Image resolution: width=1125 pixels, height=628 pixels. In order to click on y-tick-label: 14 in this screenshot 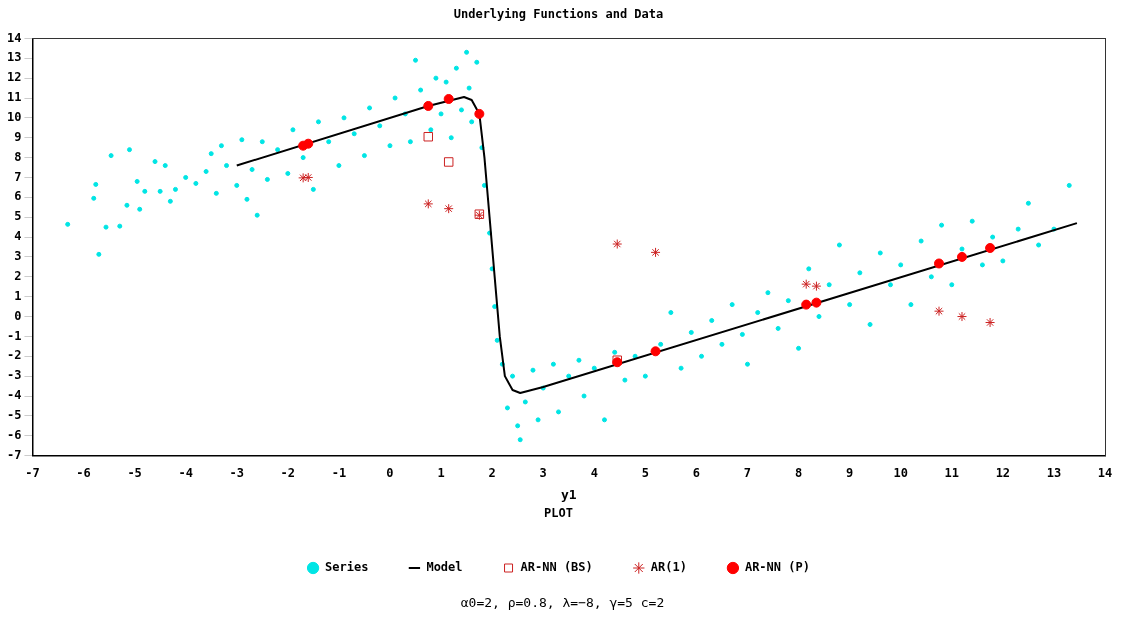, I will do `click(14, 37)`.